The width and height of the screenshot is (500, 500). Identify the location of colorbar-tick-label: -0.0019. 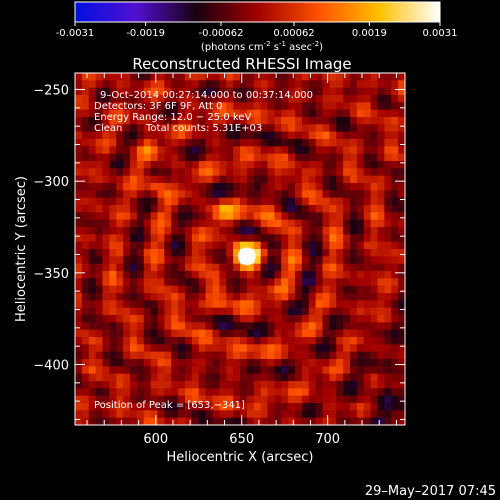
(145, 33).